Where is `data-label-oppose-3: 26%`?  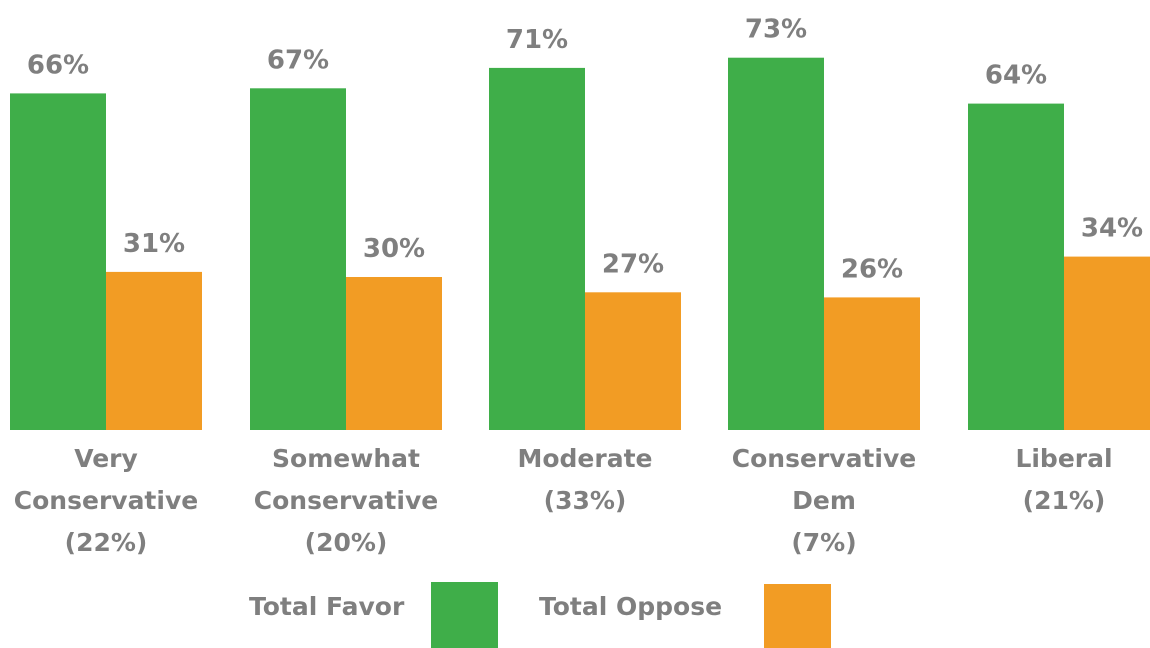 data-label-oppose-3: 26% is located at coordinates (872, 269).